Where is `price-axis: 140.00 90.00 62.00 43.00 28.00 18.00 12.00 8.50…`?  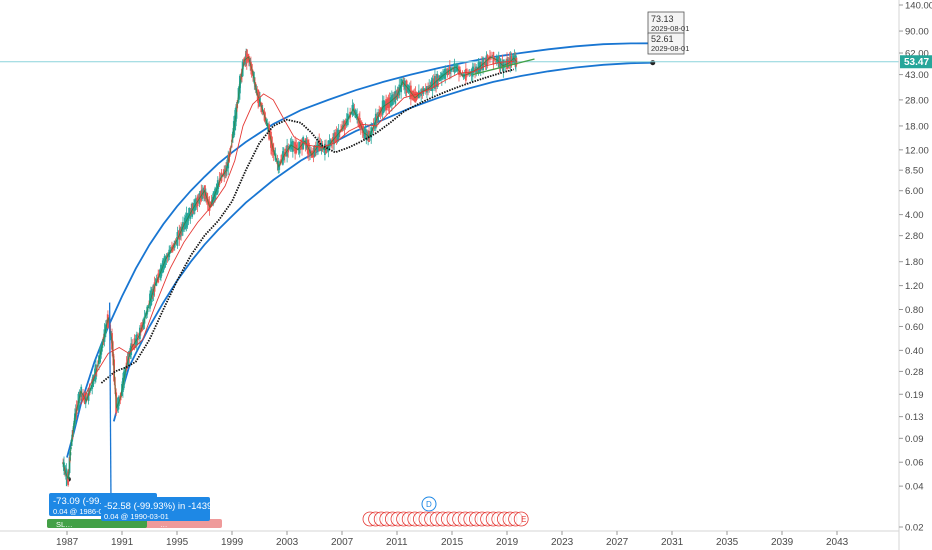
price-axis: 140.00 90.00 62.00 43.00 28.00 18.00 12.00 8.50… is located at coordinates (915, 267).